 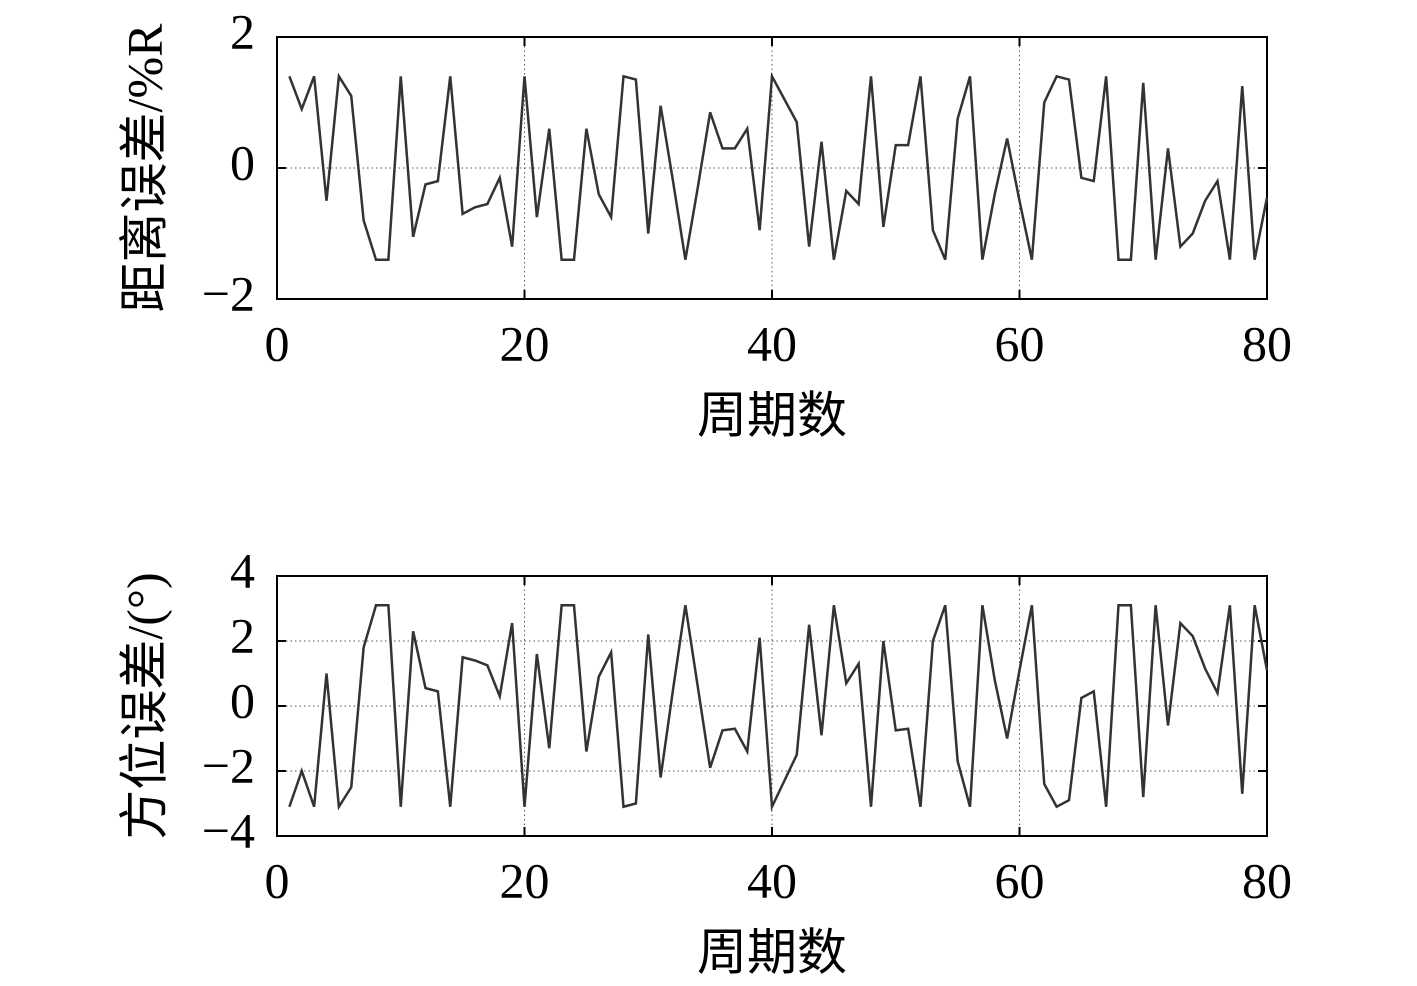 I want to click on y-axis-label: 距离误差/%R, so click(x=144, y=168).